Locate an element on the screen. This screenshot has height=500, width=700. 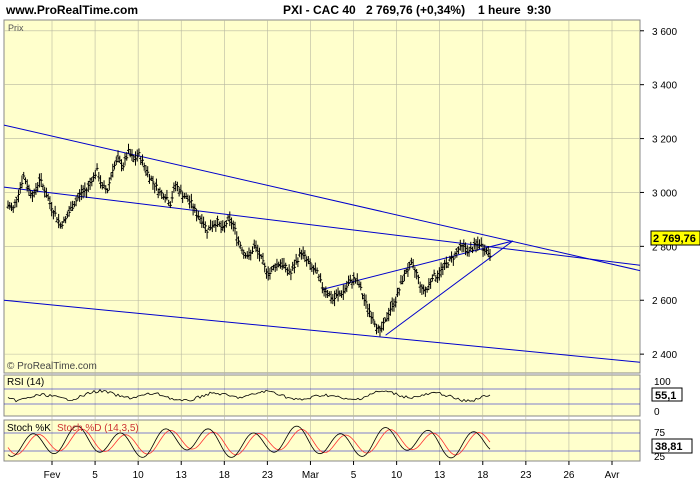
time-label: 9:30 is located at coordinates (539, 10).